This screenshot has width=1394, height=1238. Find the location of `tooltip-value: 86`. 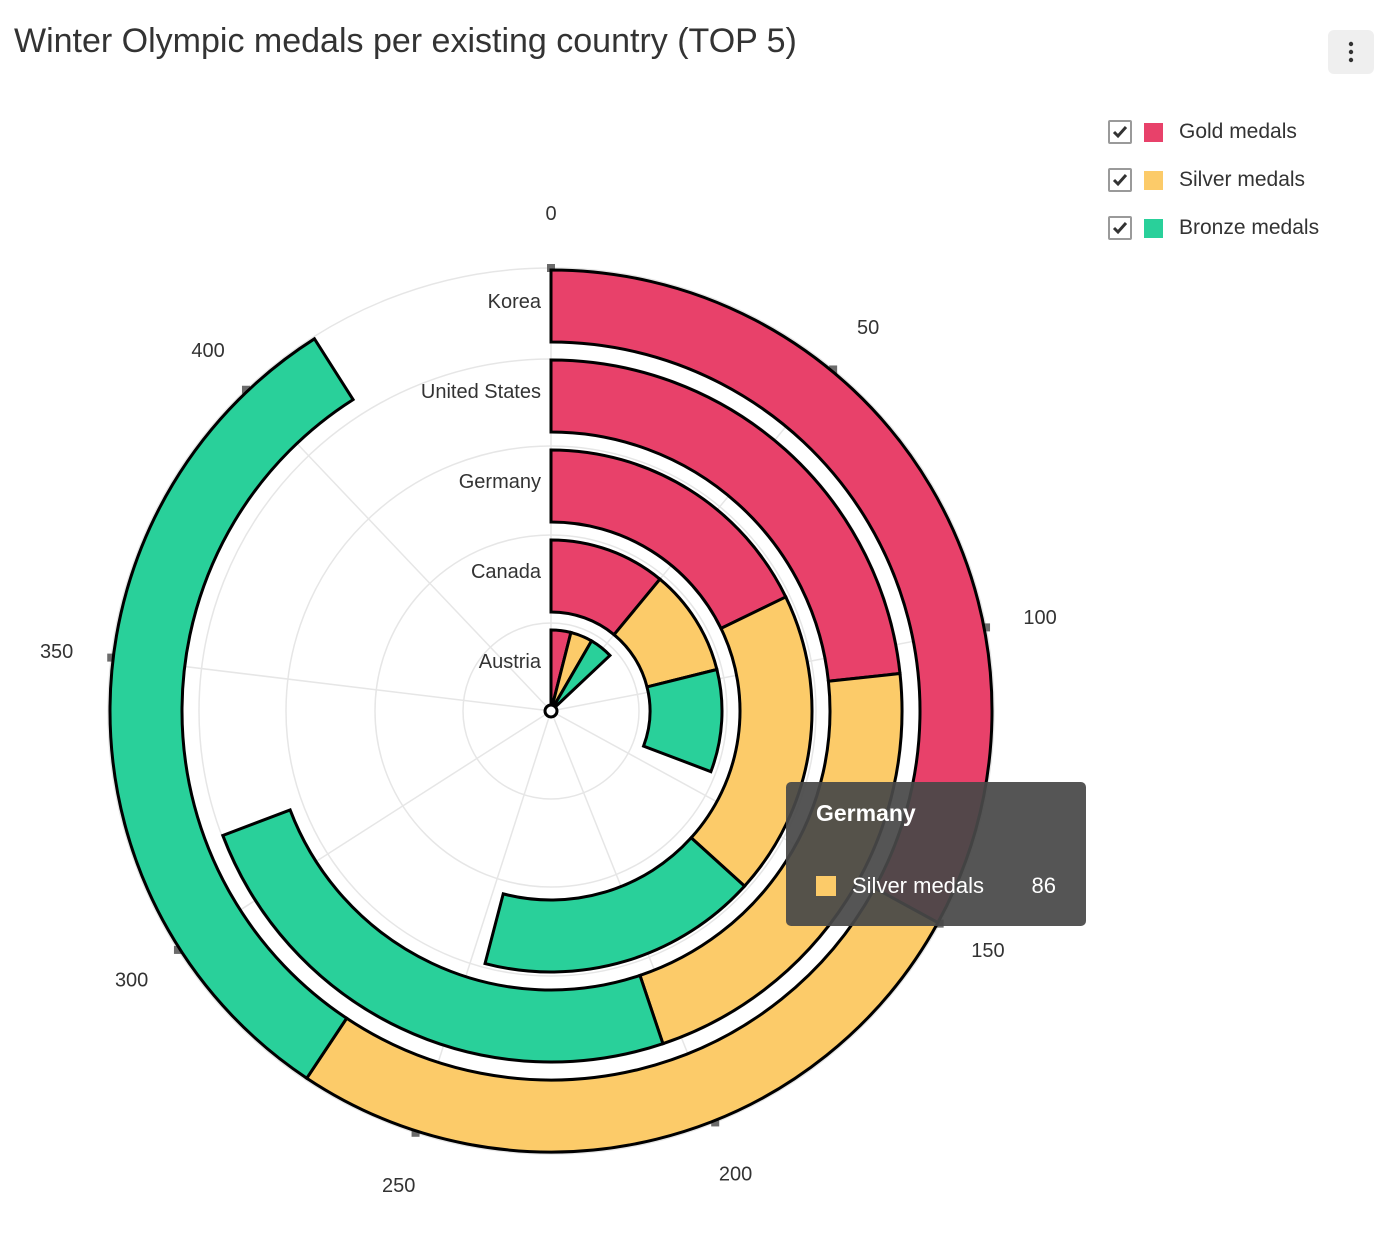

tooltip-value: 86 is located at coordinates (1043, 885).